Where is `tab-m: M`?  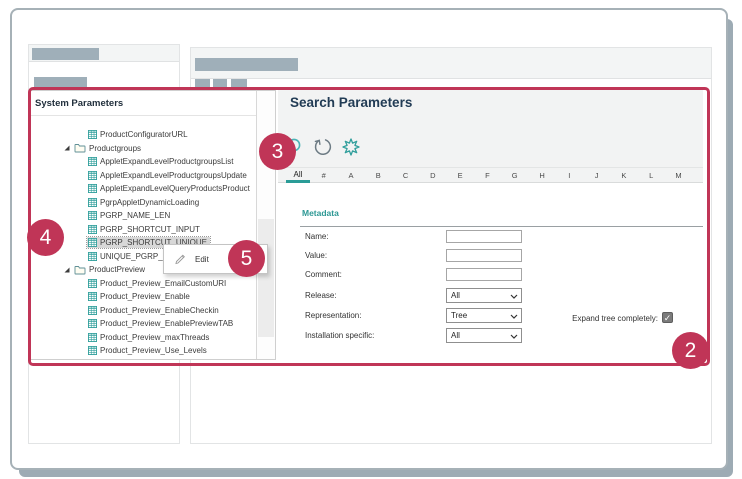
tab-m: M is located at coordinates (678, 175).